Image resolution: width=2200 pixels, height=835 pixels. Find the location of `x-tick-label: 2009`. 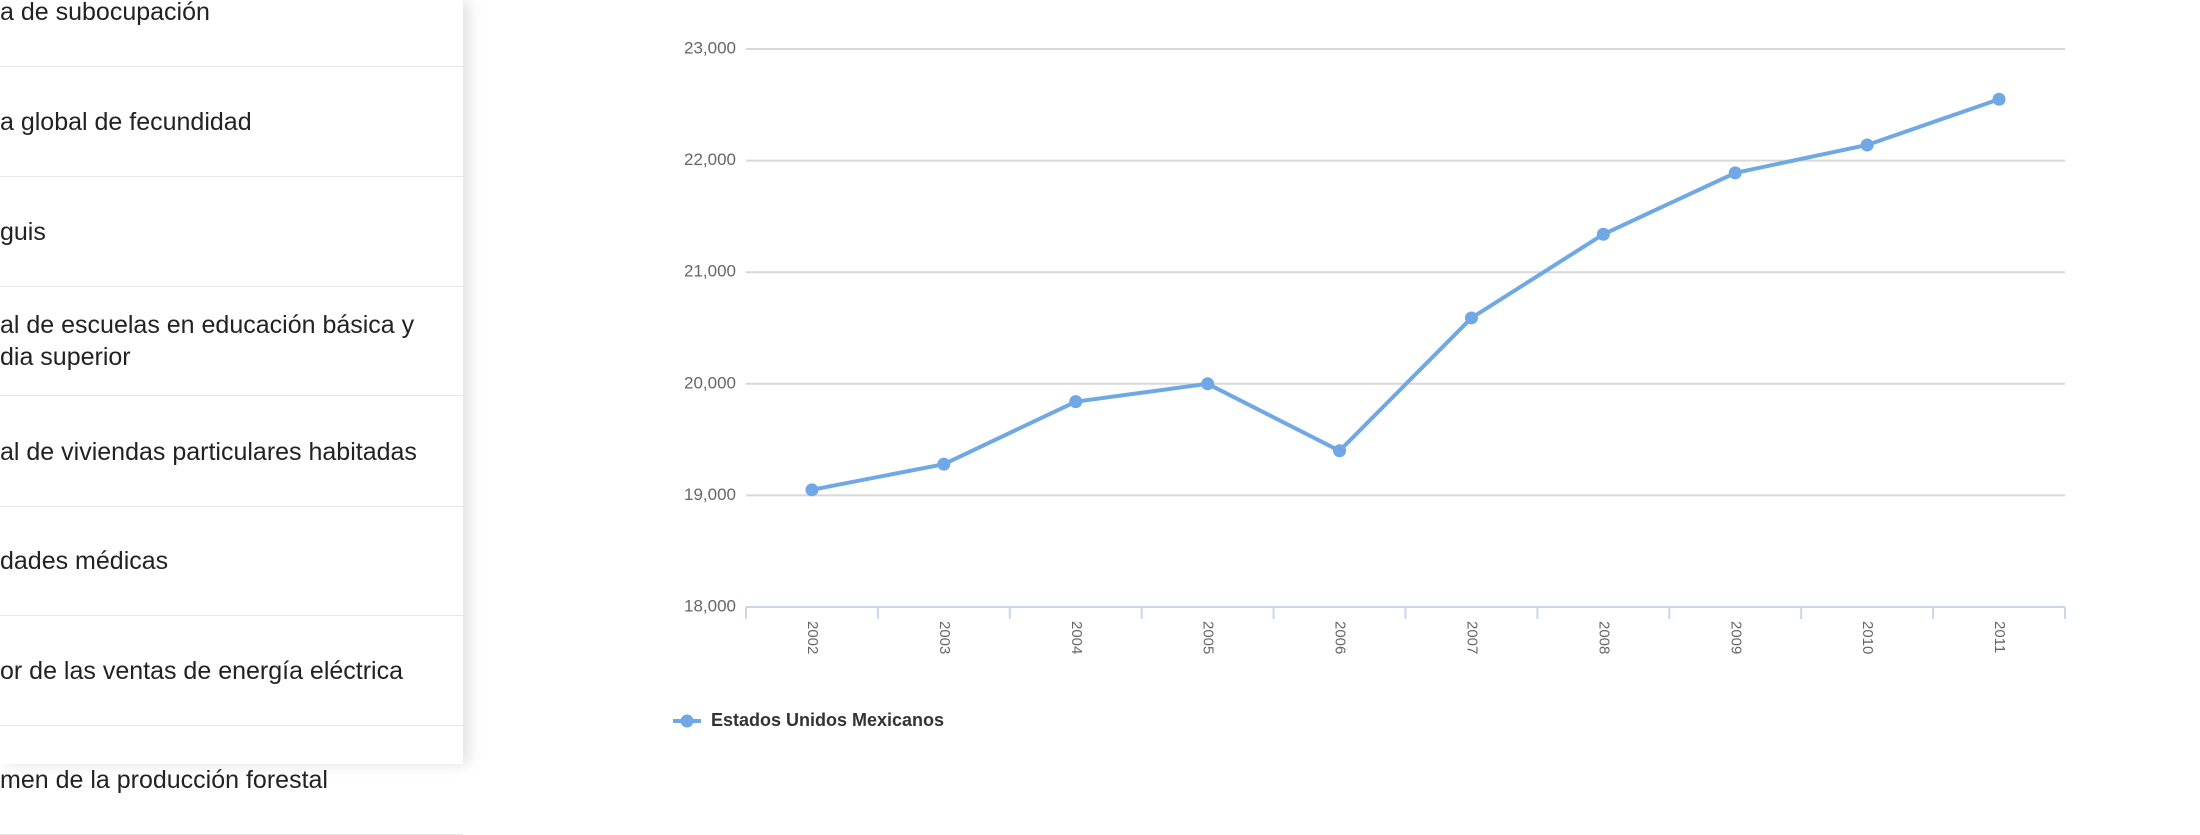

x-tick-label: 2009 is located at coordinates (1735, 637).